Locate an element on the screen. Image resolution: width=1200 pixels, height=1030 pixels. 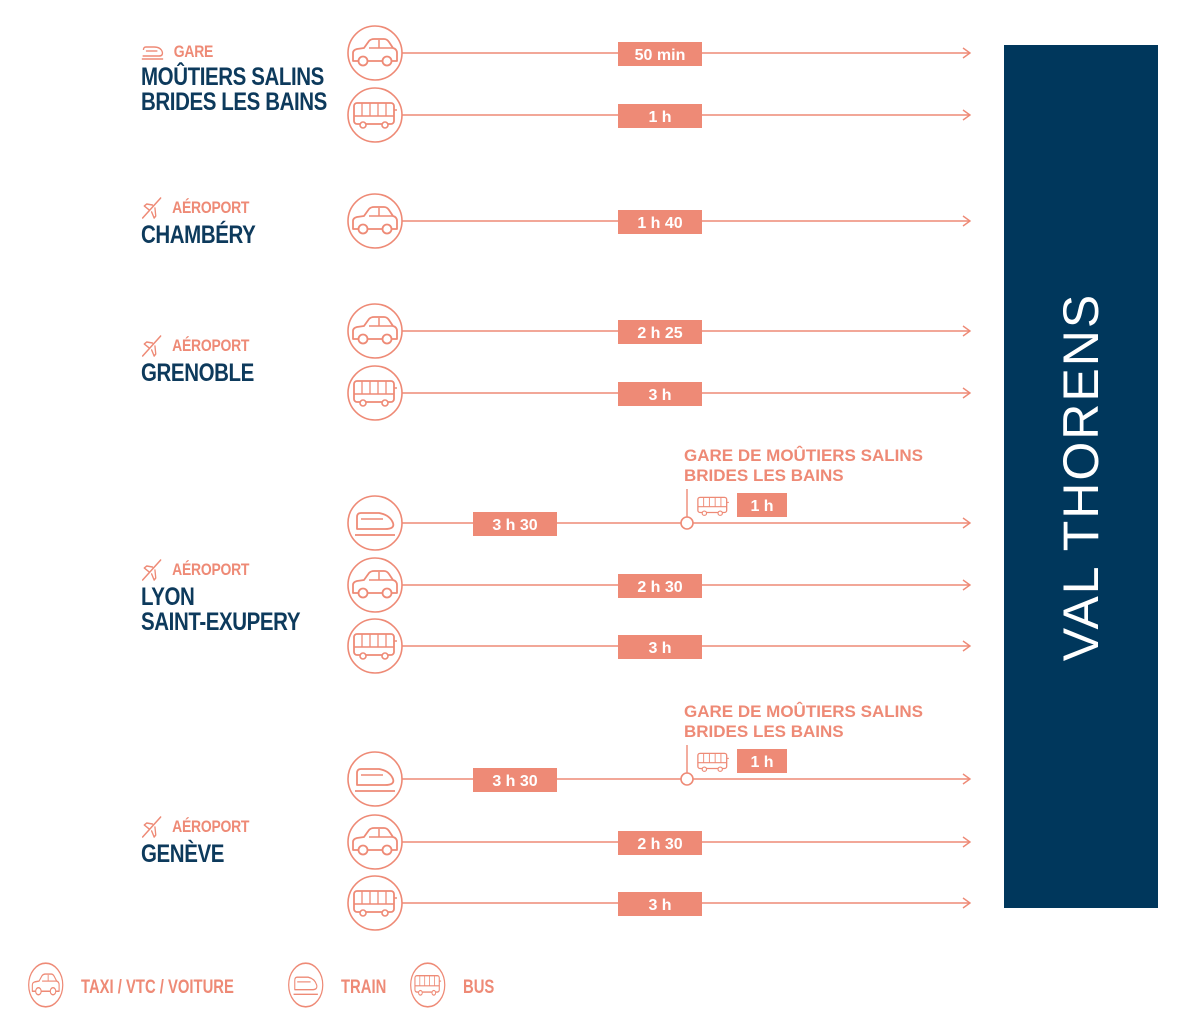
legend-item-car: TAXI / VTC / VOITURE is located at coordinates (152, 988).